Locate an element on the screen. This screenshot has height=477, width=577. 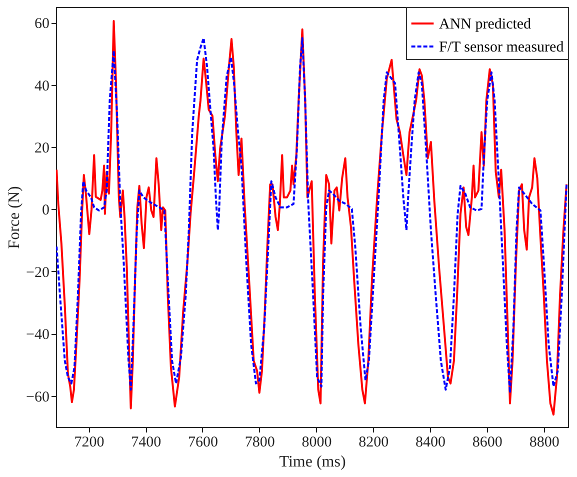
x-tick-label: 7200 is located at coordinates (89, 442).